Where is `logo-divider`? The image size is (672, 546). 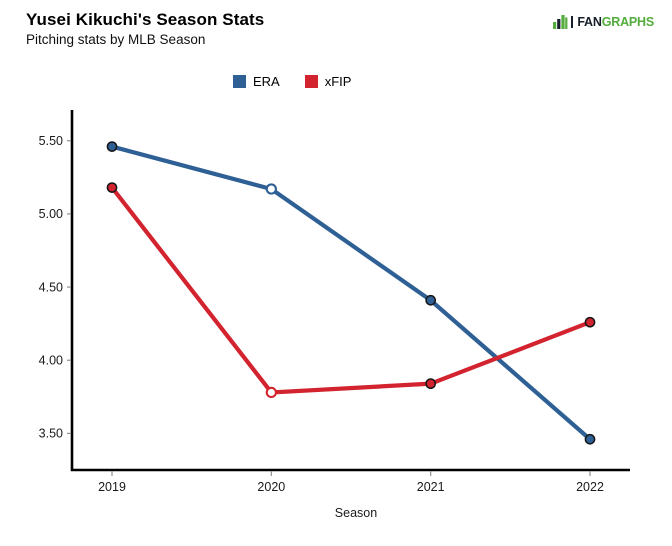 logo-divider is located at coordinates (572, 22).